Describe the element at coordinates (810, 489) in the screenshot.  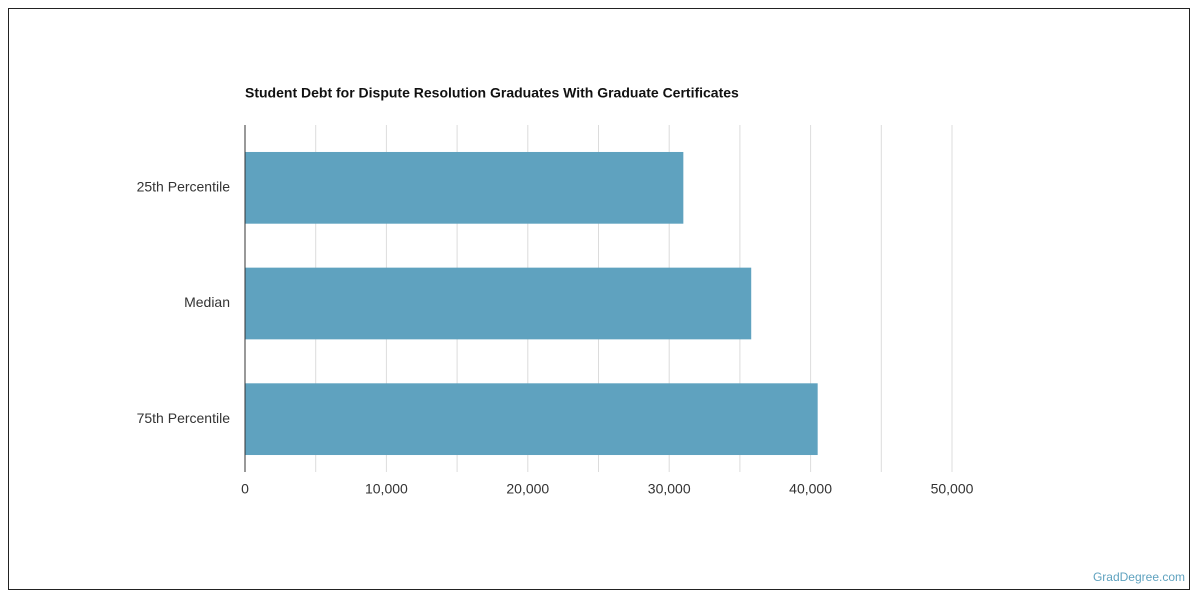
I see `x-tick-label: 40,000` at that location.